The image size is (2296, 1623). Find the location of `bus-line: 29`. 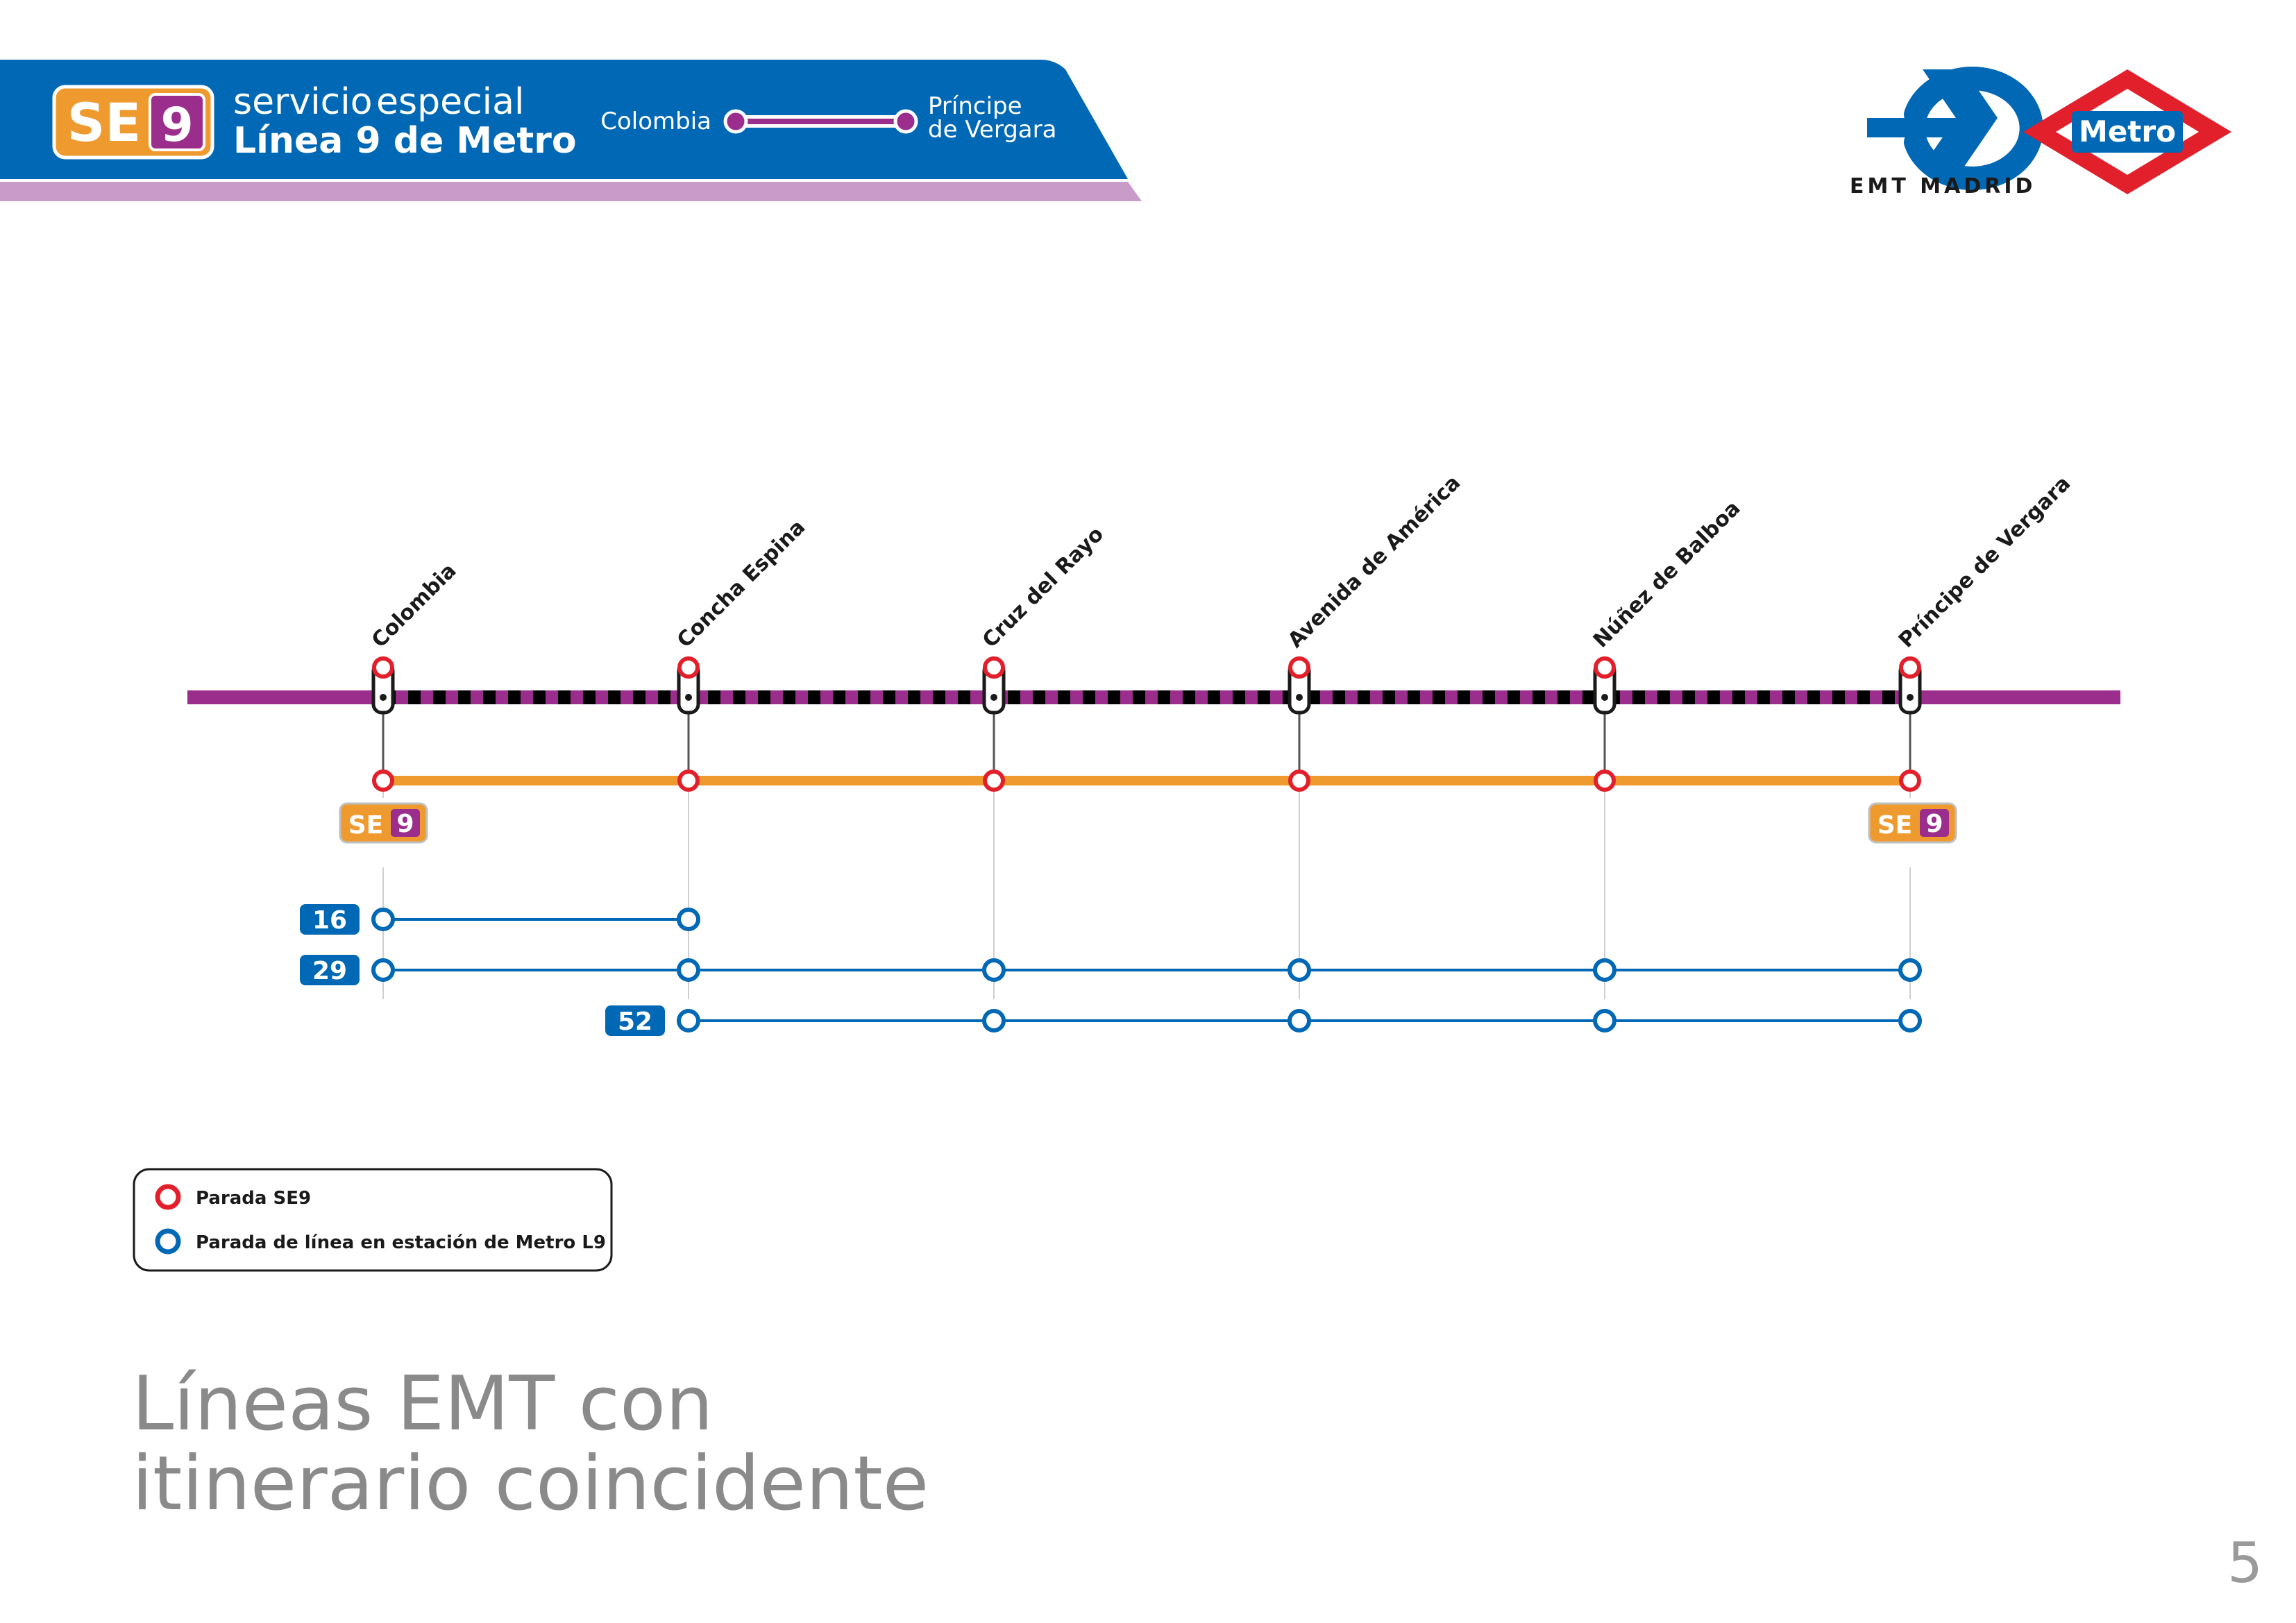

bus-line: 29 is located at coordinates (1111, 970).